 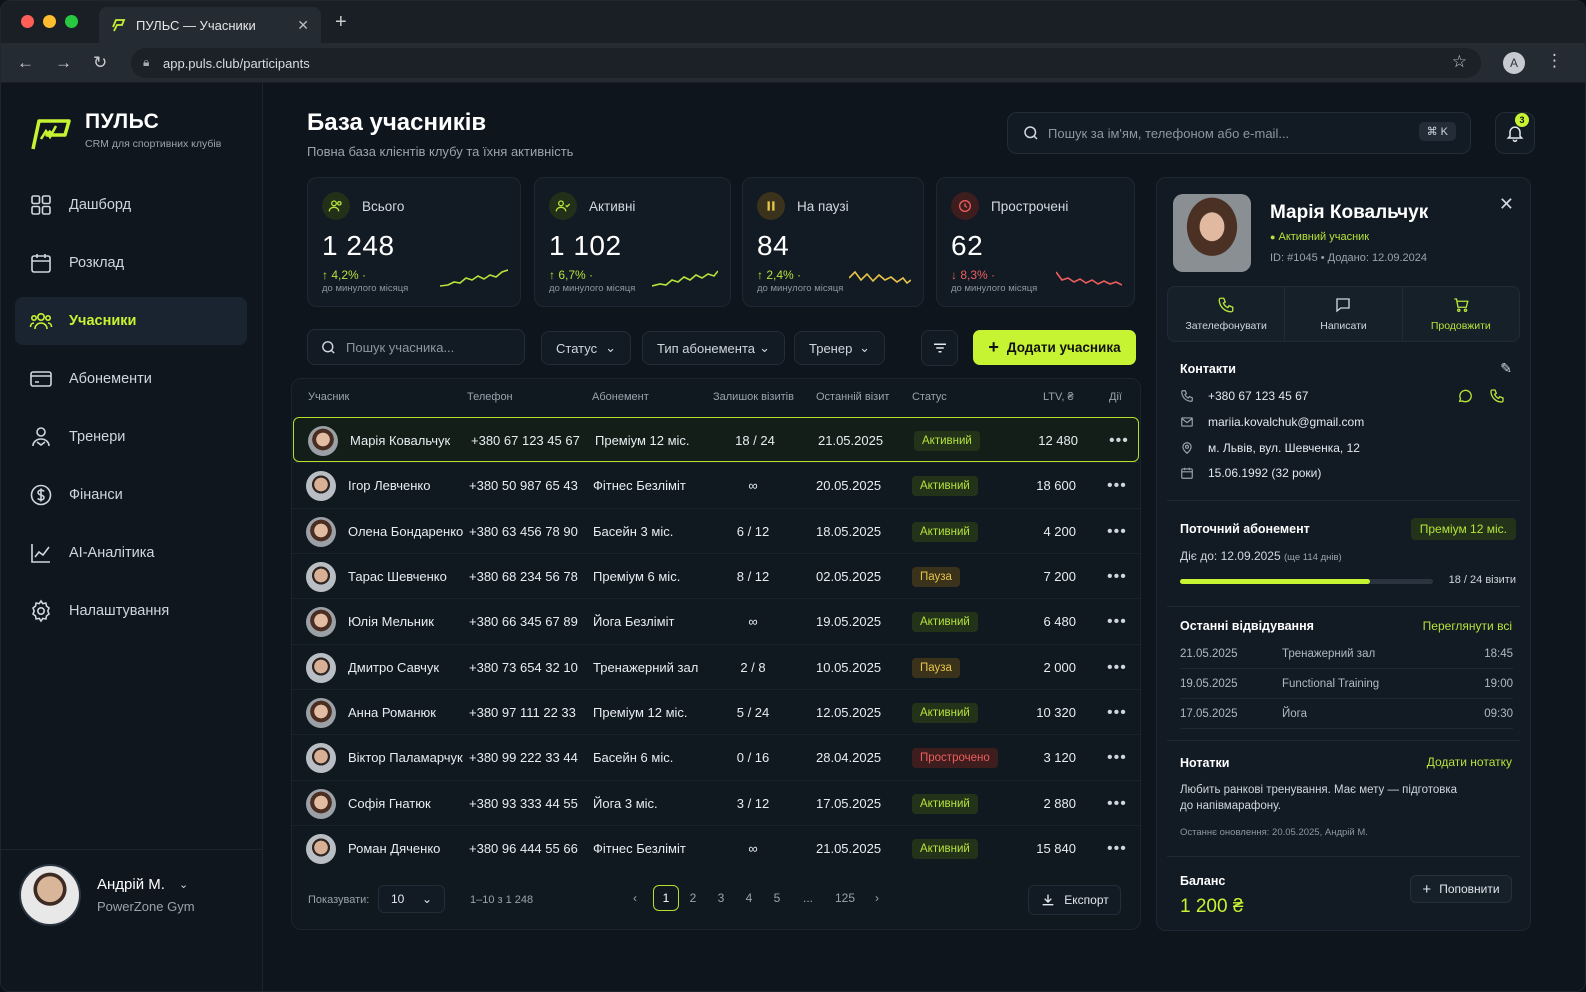 What do you see at coordinates (131, 379) in the screenshot?
I see `sidebar-item-subscriptions: Абонементи` at bounding box center [131, 379].